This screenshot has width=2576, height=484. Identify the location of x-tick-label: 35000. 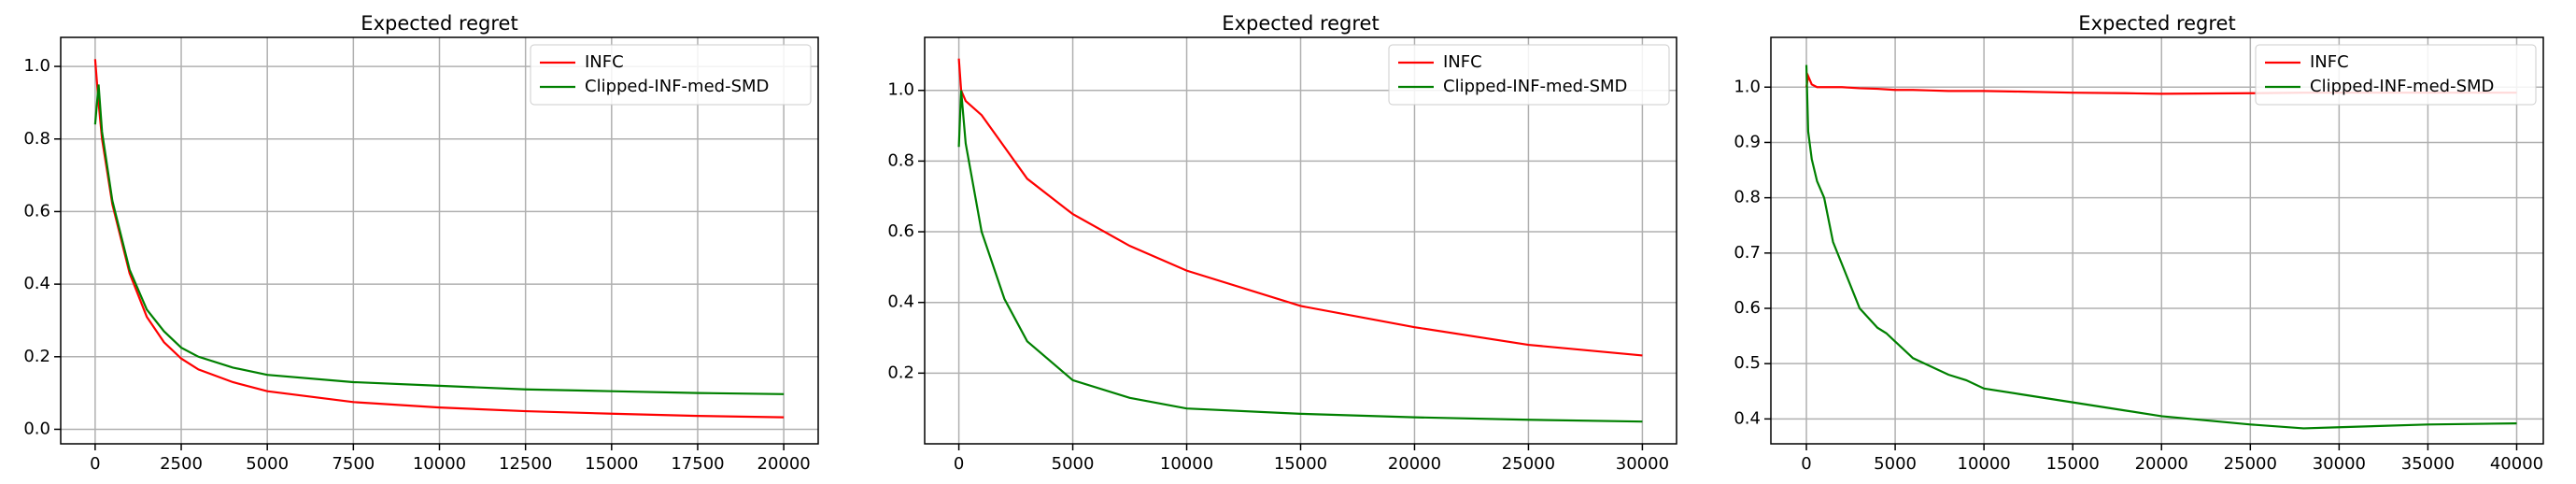
(2428, 464).